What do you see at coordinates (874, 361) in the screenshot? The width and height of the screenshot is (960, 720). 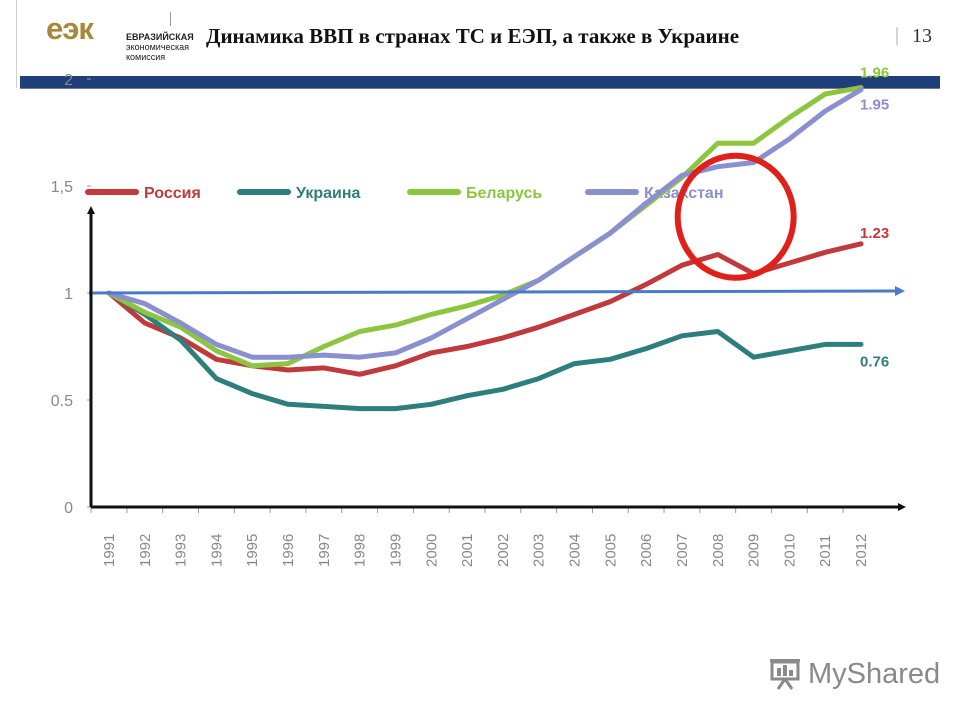 I see `end-label-2: 0.76` at bounding box center [874, 361].